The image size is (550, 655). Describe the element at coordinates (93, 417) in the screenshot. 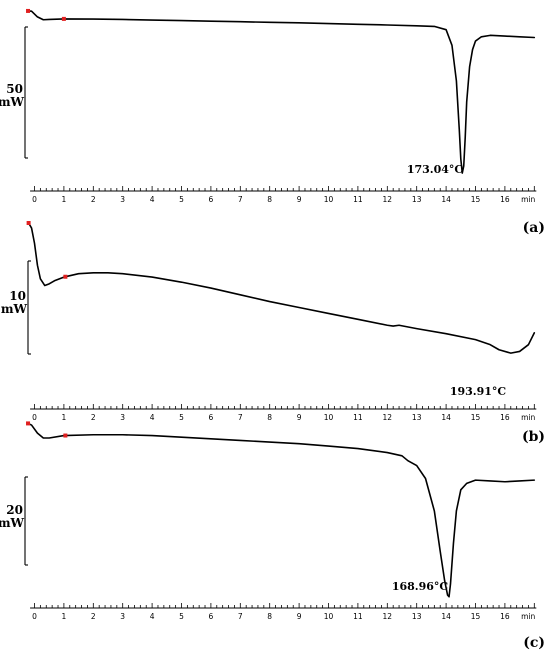

I see `x-tick-label-b-2: 2` at that location.